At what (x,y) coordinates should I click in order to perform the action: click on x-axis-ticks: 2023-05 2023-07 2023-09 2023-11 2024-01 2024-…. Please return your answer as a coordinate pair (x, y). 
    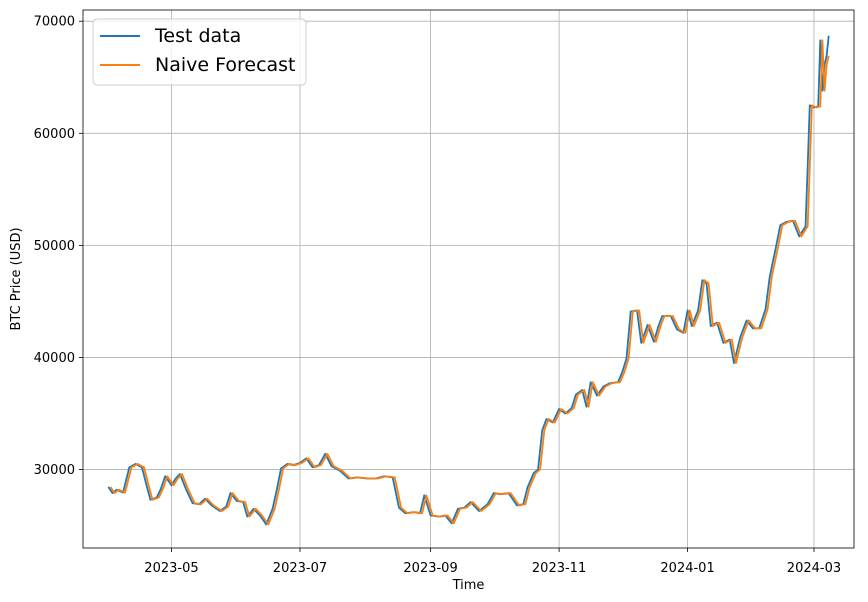
    Looking at the image, I should click on (492, 562).